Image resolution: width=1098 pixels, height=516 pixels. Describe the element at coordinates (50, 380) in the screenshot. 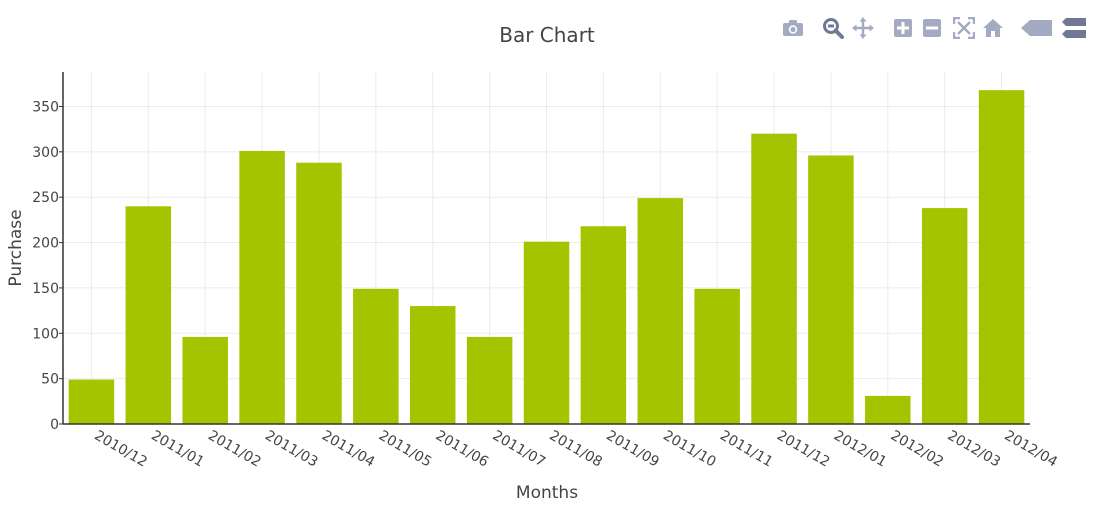

I see `y-tick-label: 50` at that location.